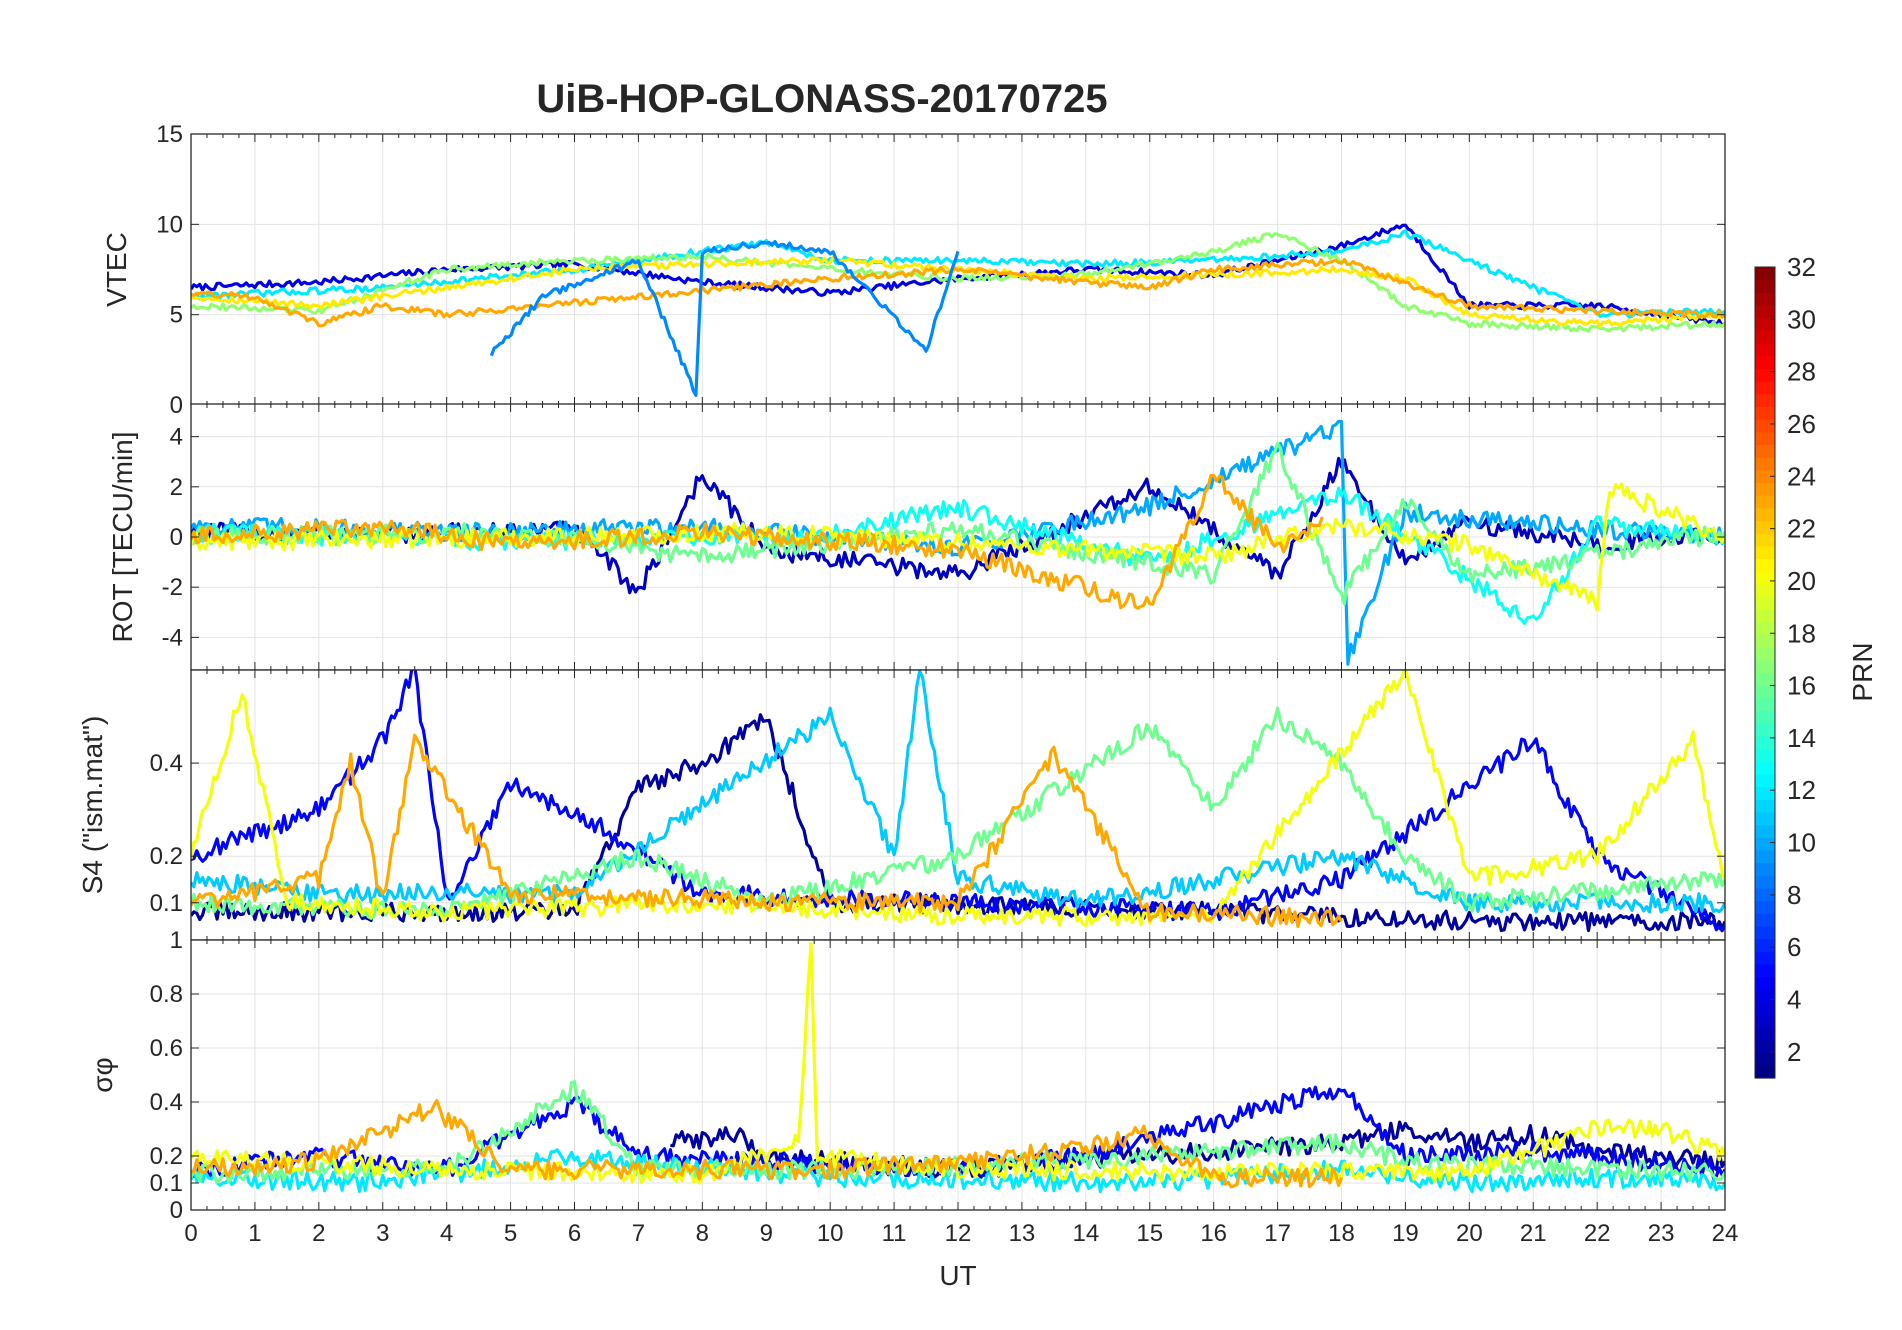  I want to click on x-tick-label: 19, so click(1405, 1233).